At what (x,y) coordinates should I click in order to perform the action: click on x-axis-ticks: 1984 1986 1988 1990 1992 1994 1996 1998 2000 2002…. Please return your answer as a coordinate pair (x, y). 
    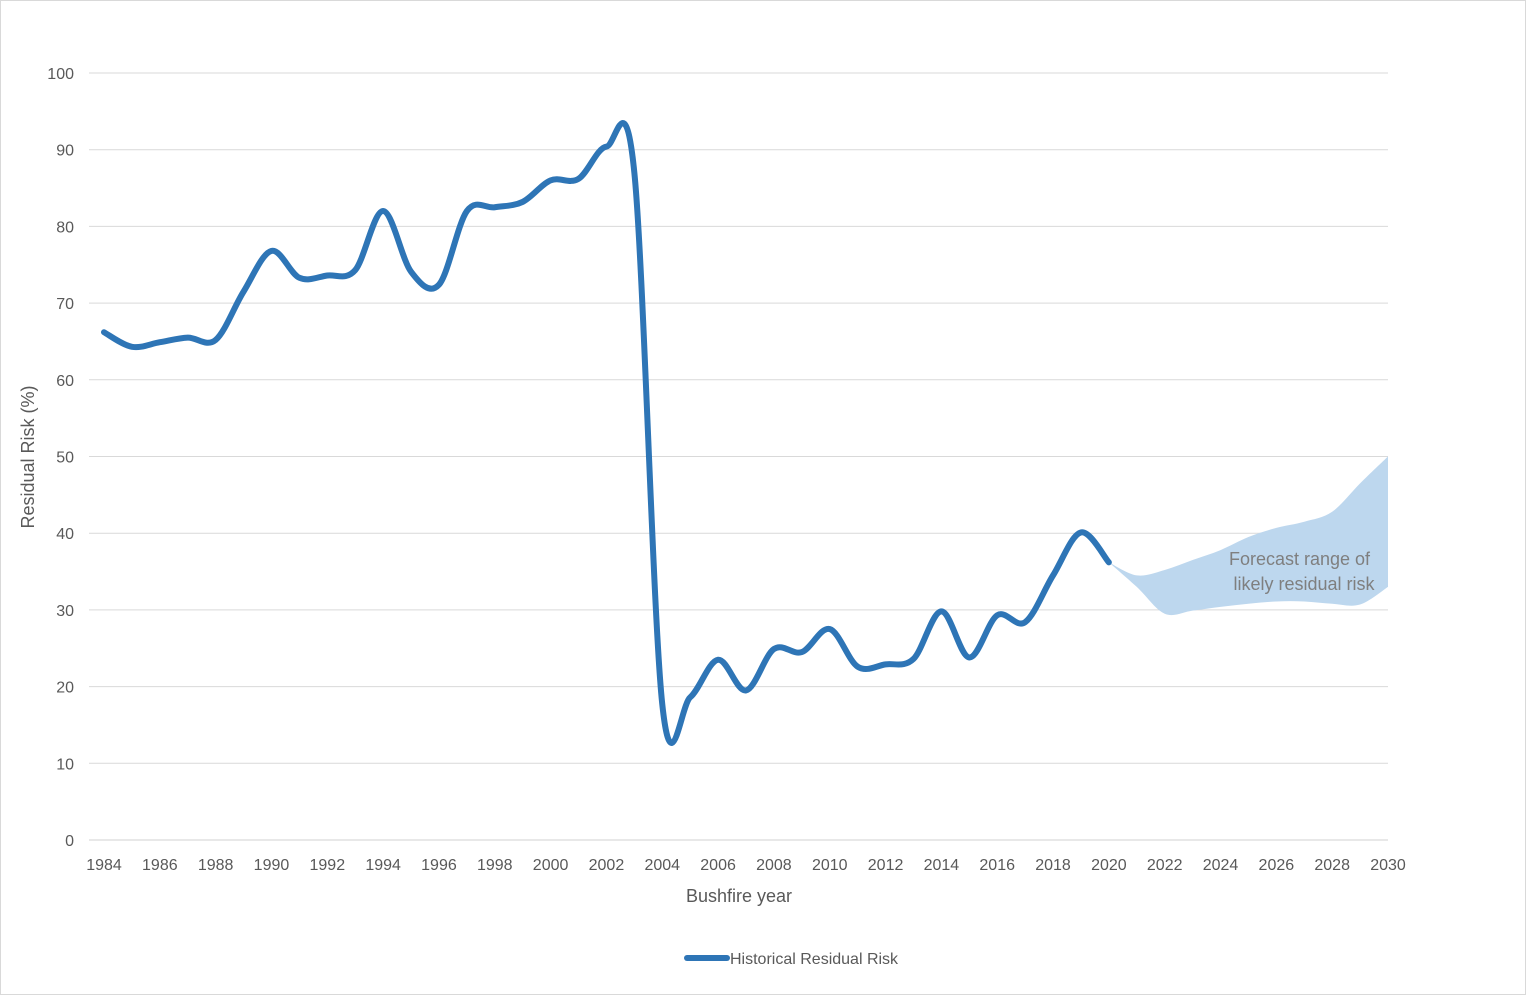
    Looking at the image, I should click on (746, 865).